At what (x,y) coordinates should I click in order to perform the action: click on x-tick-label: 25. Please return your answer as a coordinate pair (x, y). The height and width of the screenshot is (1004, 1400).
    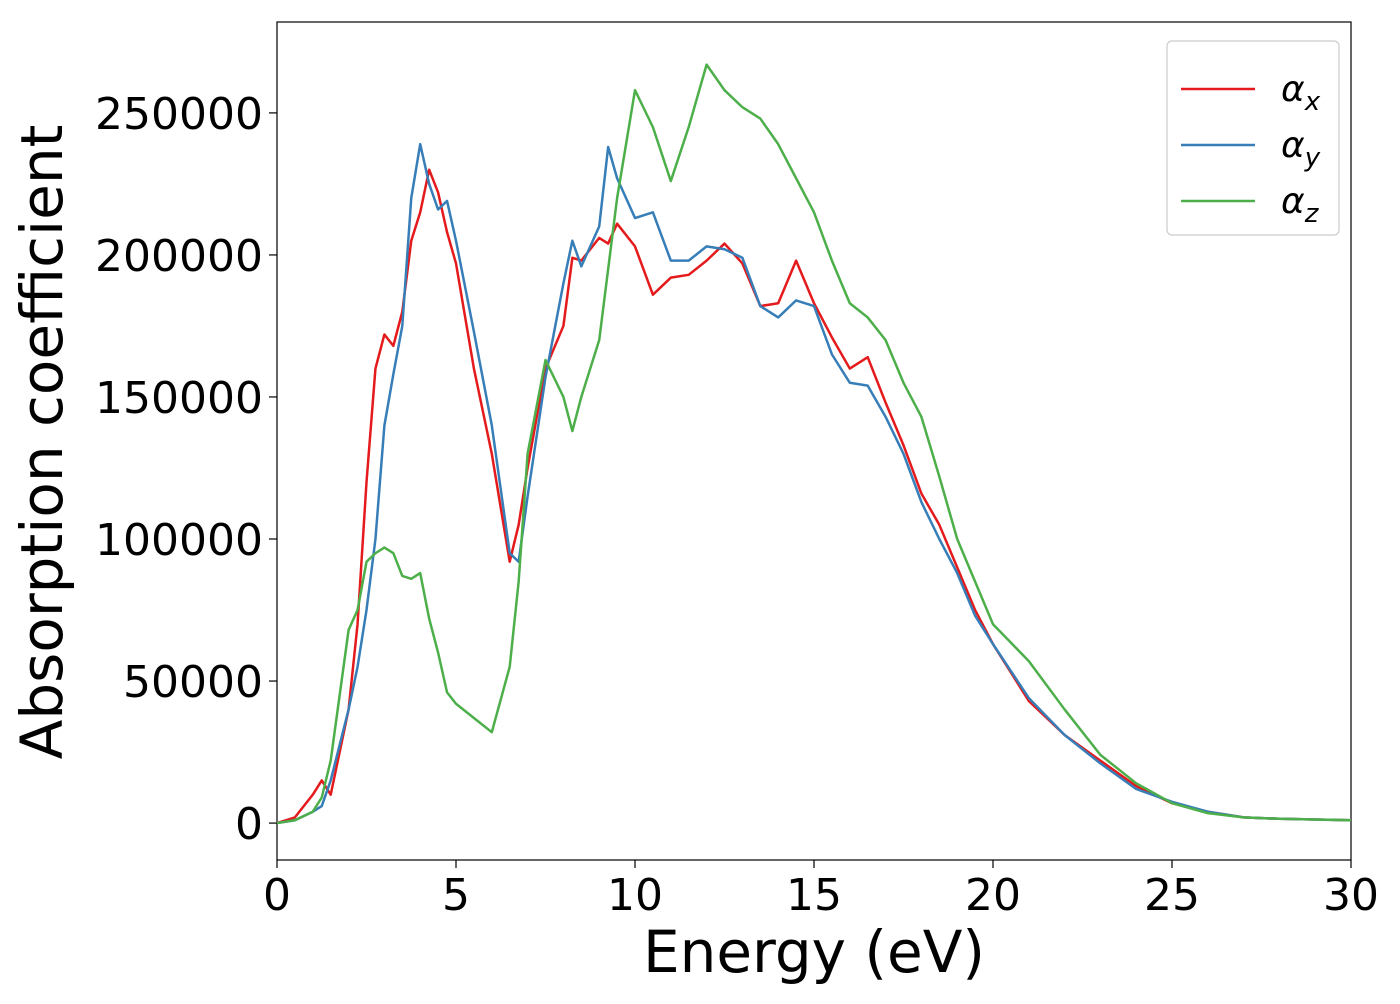
    Looking at the image, I should click on (1172, 895).